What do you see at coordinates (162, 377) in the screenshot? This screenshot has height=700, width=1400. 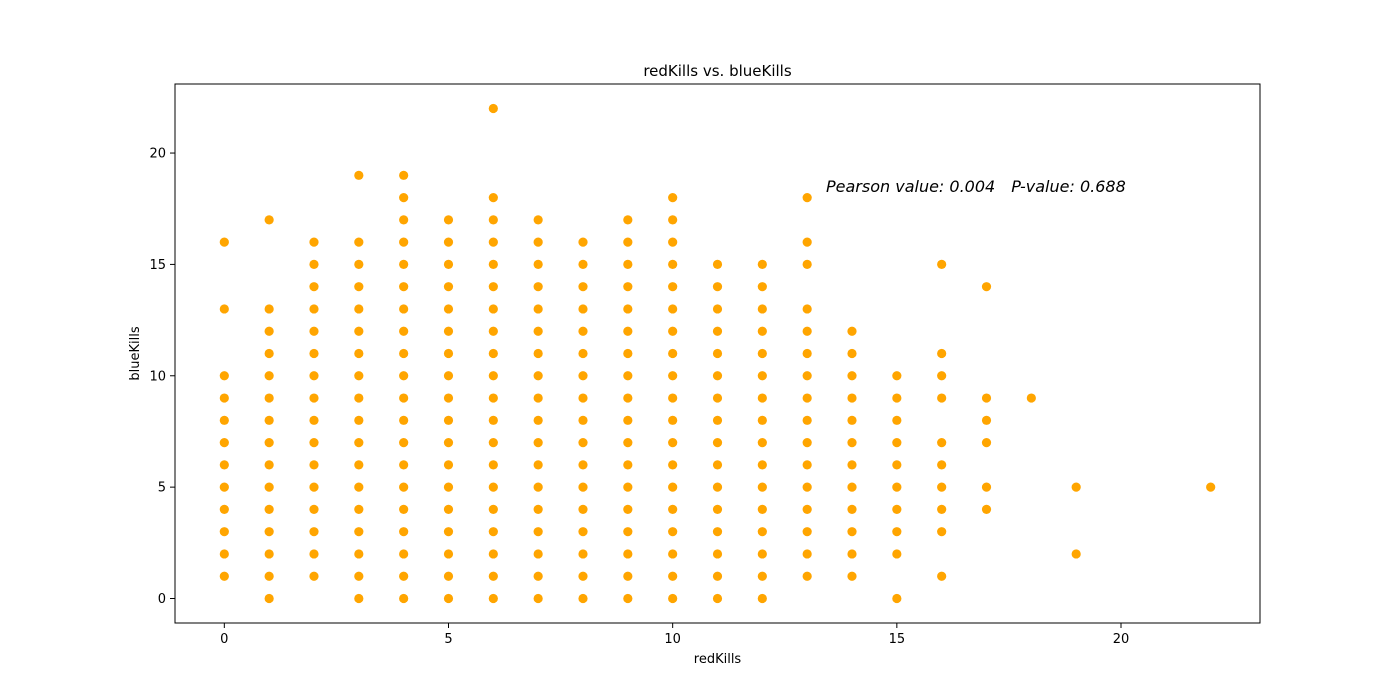 I see `y-axis: 0 5 10 15 20` at bounding box center [162, 377].